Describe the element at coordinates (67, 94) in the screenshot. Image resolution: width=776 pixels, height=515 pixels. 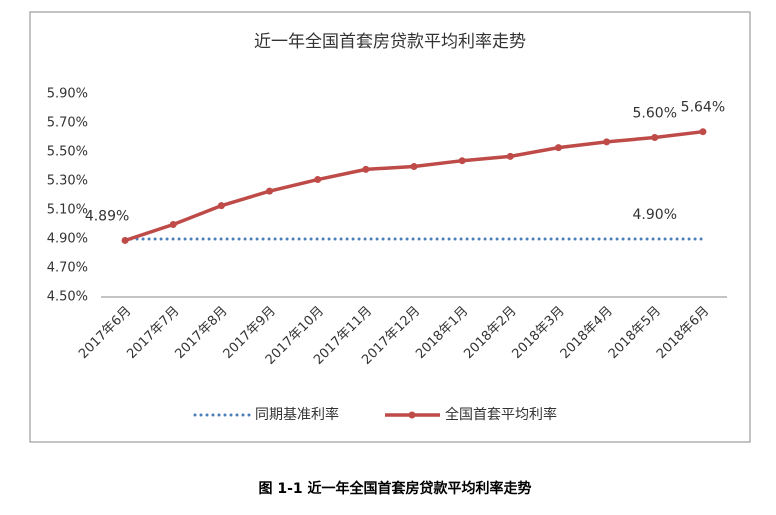
I see `y-tick-label: 5.90%` at that location.